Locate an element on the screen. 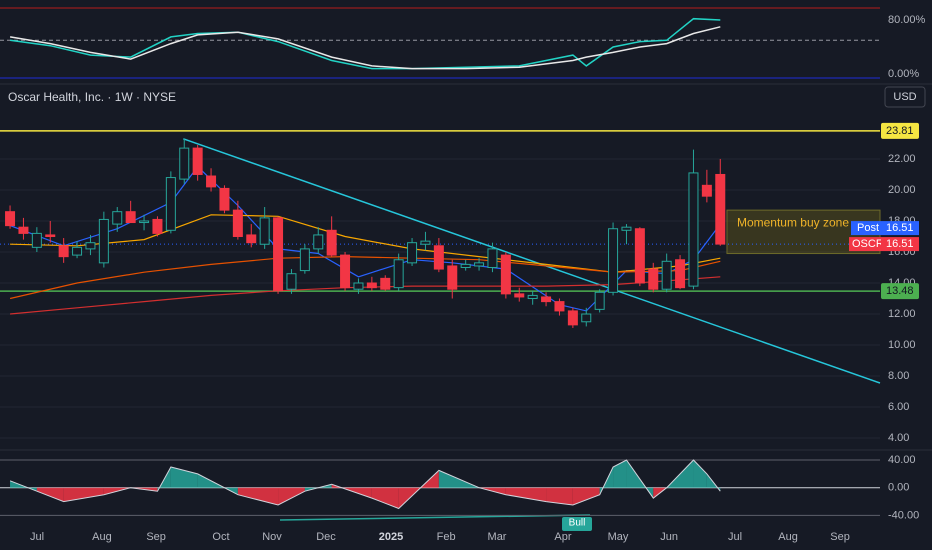 The image size is (932, 550). symbol-tag-label: OSCR is located at coordinates (868, 244).